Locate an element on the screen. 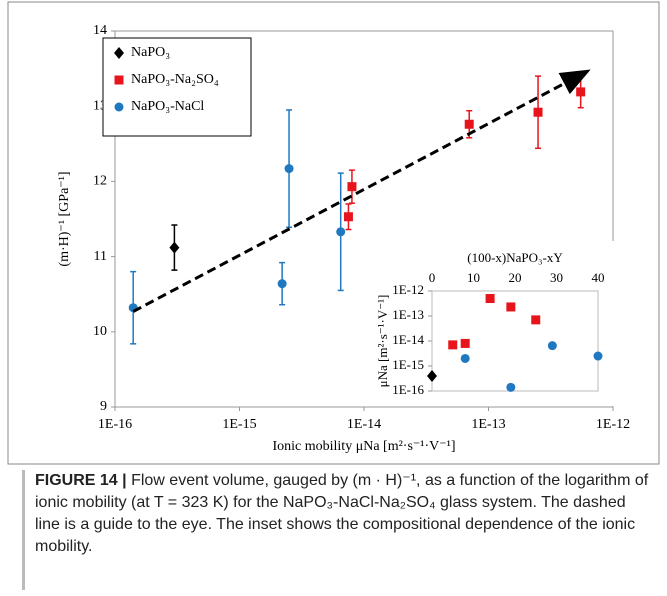 Image resolution: width=667 pixels, height=596 pixels. y-tick-label: 12 is located at coordinates (100, 181).